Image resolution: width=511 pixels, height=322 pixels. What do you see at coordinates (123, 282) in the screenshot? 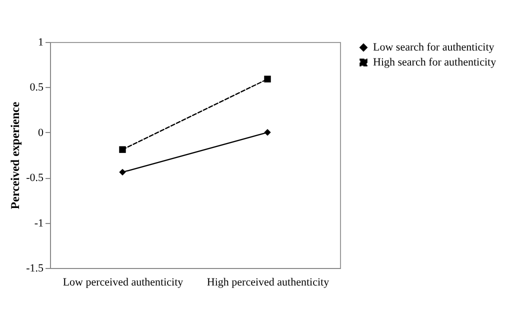
I see `x-tick-label: Low perceived authenticity` at bounding box center [123, 282].